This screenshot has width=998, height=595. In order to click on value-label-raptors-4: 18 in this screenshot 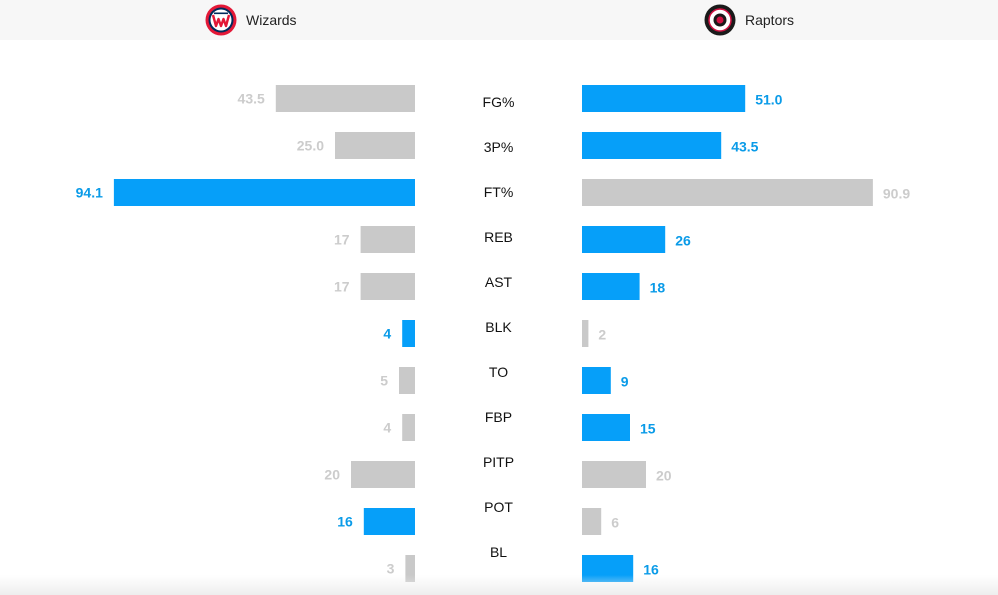, I will do `click(658, 288)`.